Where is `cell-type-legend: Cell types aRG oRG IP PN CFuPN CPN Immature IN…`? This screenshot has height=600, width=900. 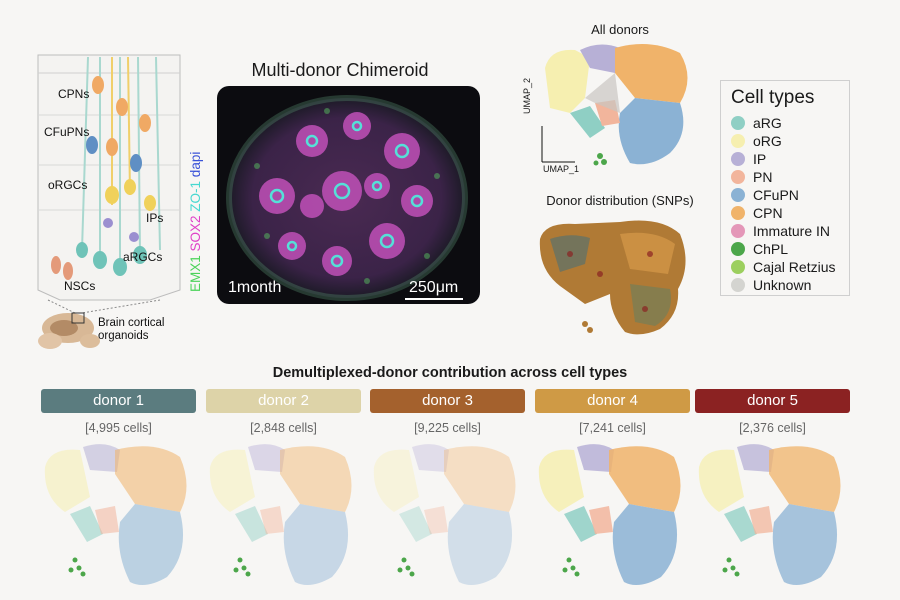 cell-type-legend: Cell types aRG oRG IP PN CFuPN CPN Immature IN… is located at coordinates (785, 188).